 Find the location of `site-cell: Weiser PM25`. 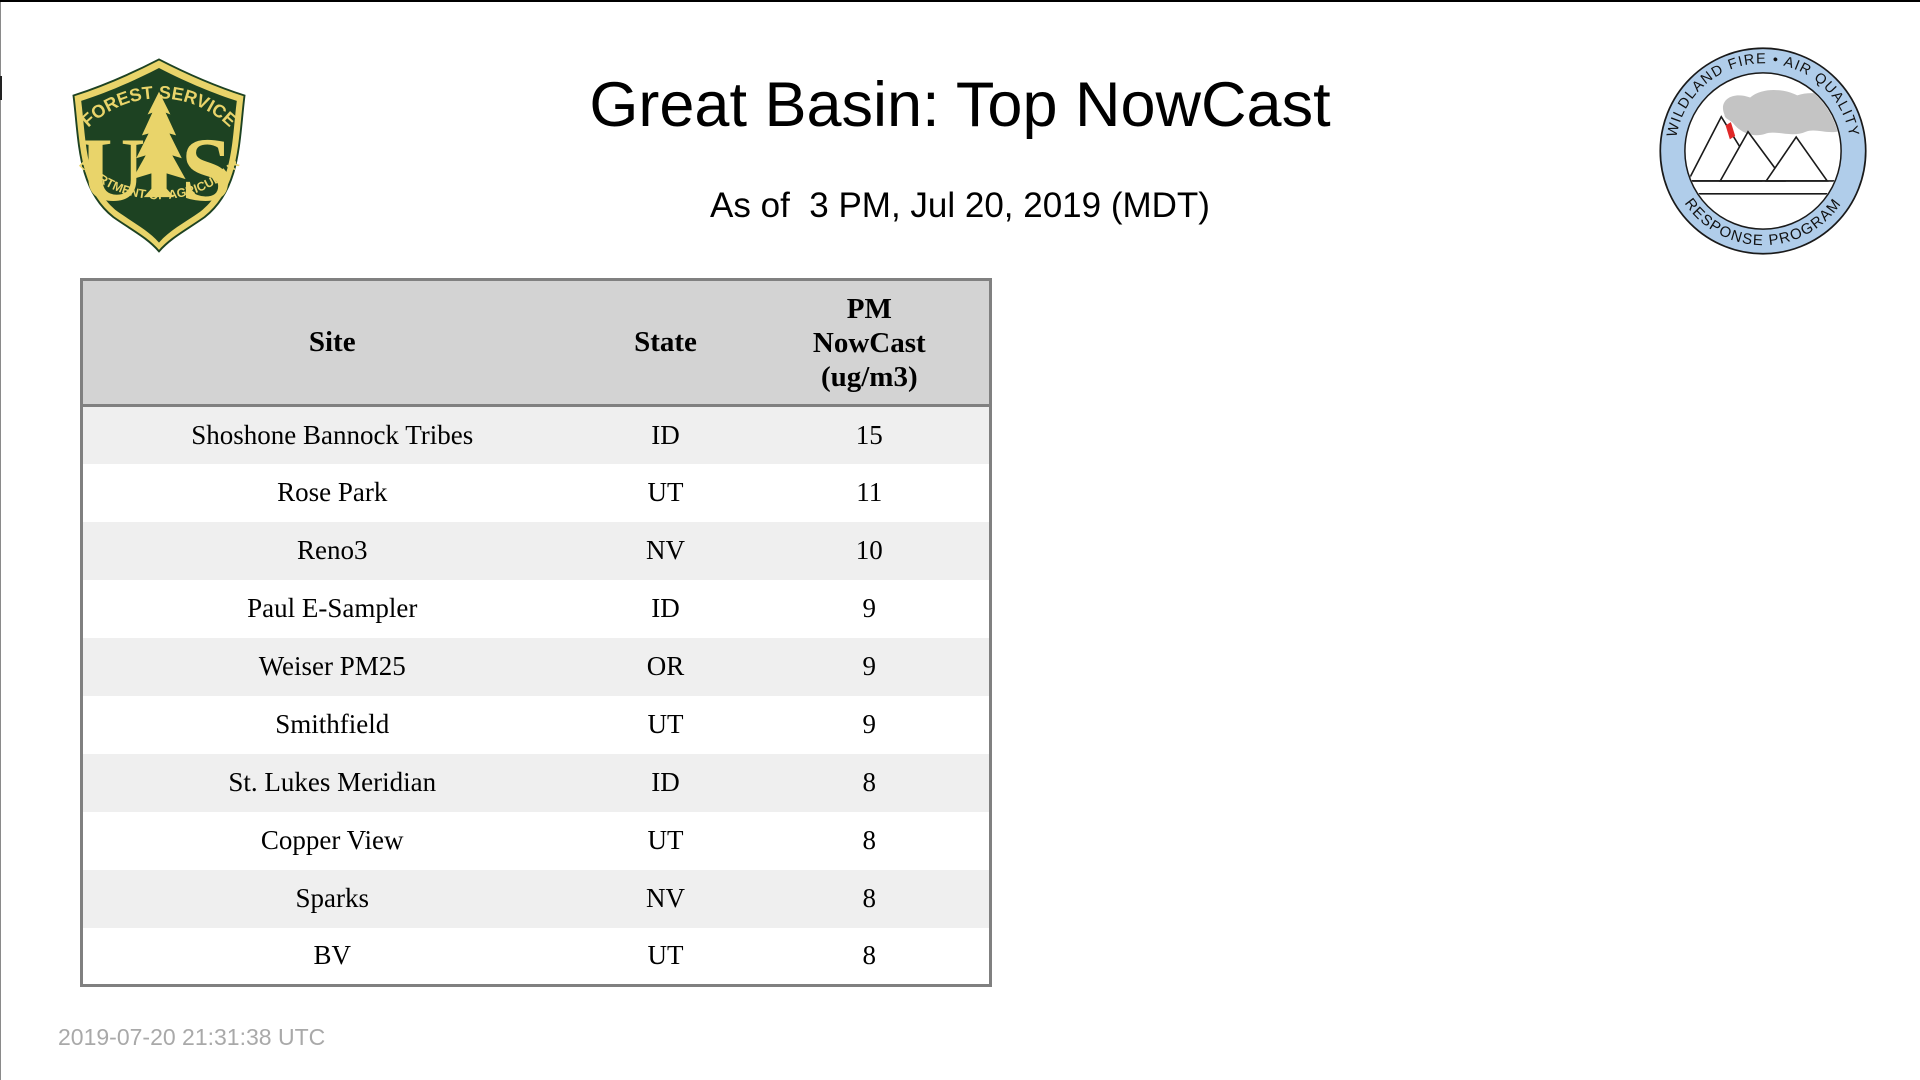

site-cell: Weiser PM25 is located at coordinates (332, 666).